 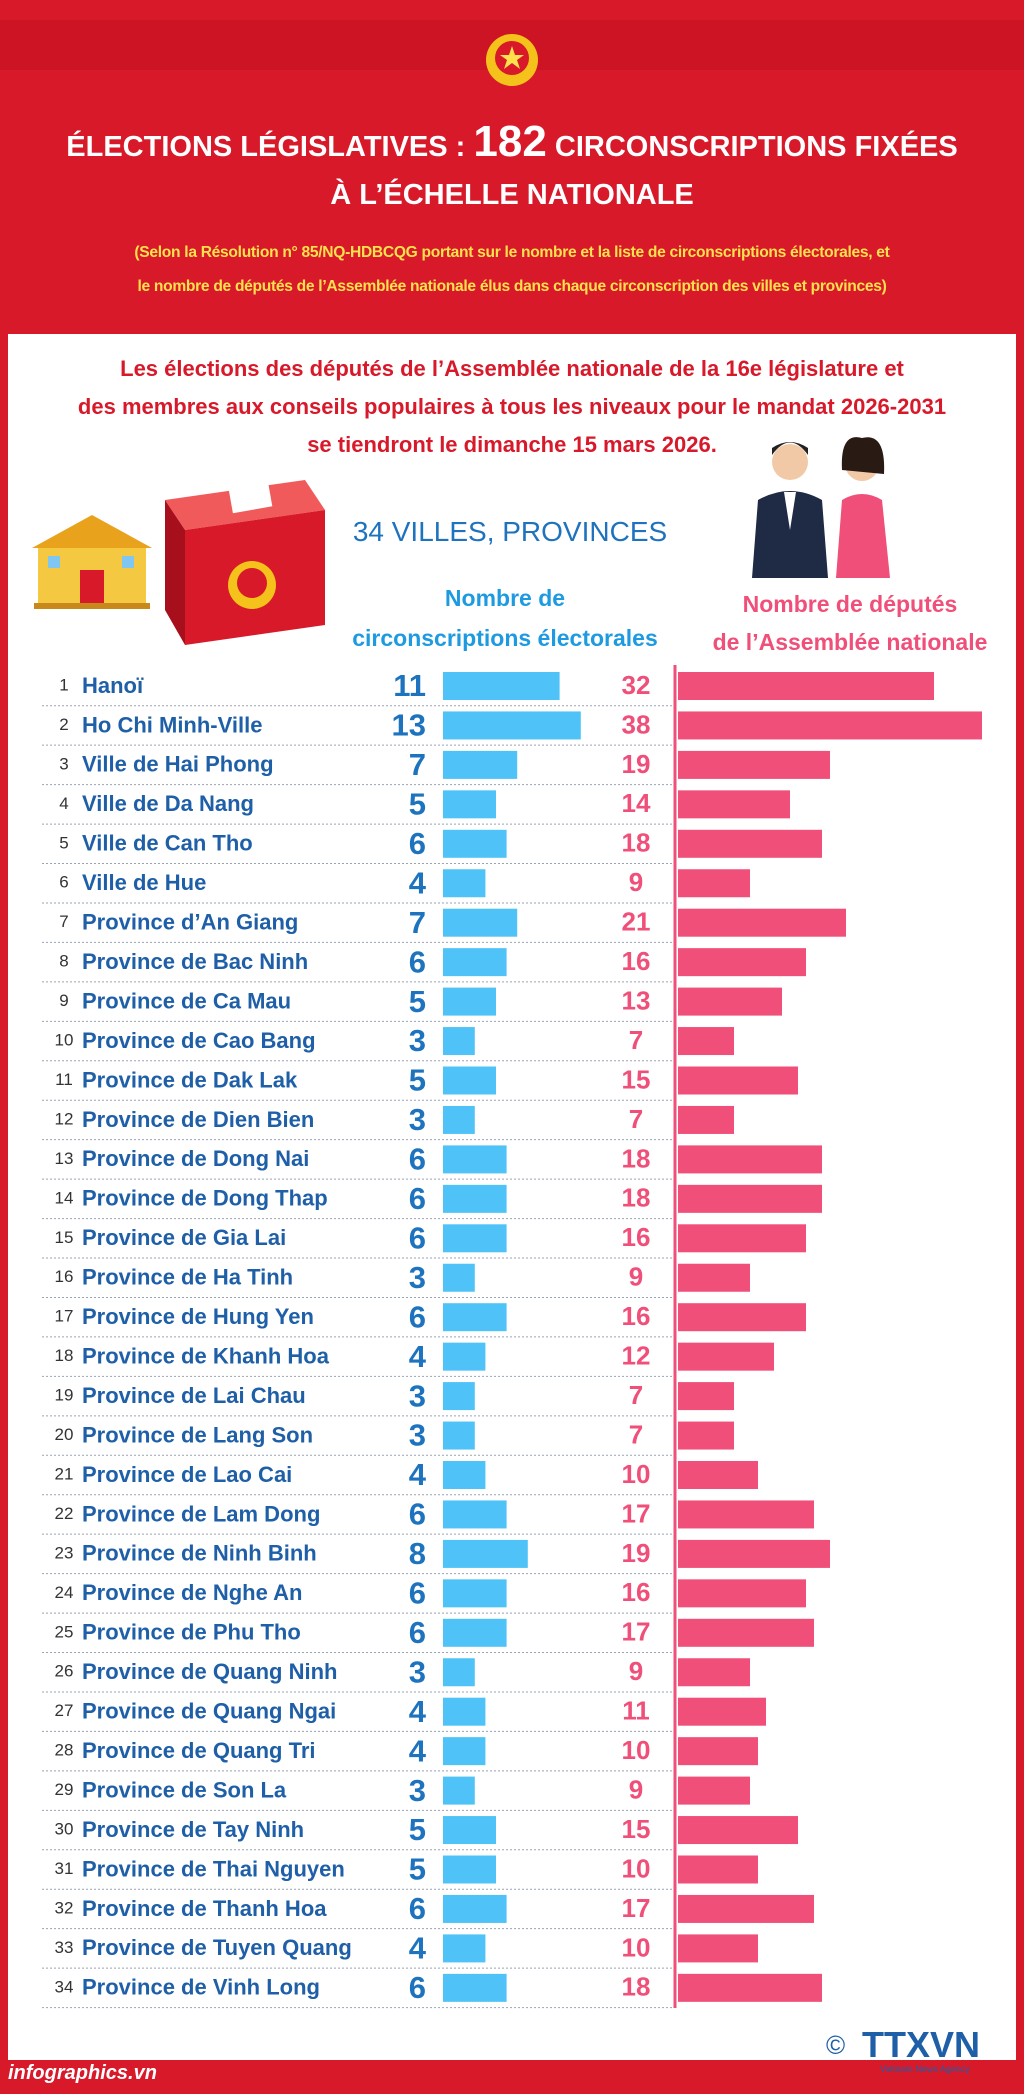 I want to click on rank: 2, so click(x=63, y=724).